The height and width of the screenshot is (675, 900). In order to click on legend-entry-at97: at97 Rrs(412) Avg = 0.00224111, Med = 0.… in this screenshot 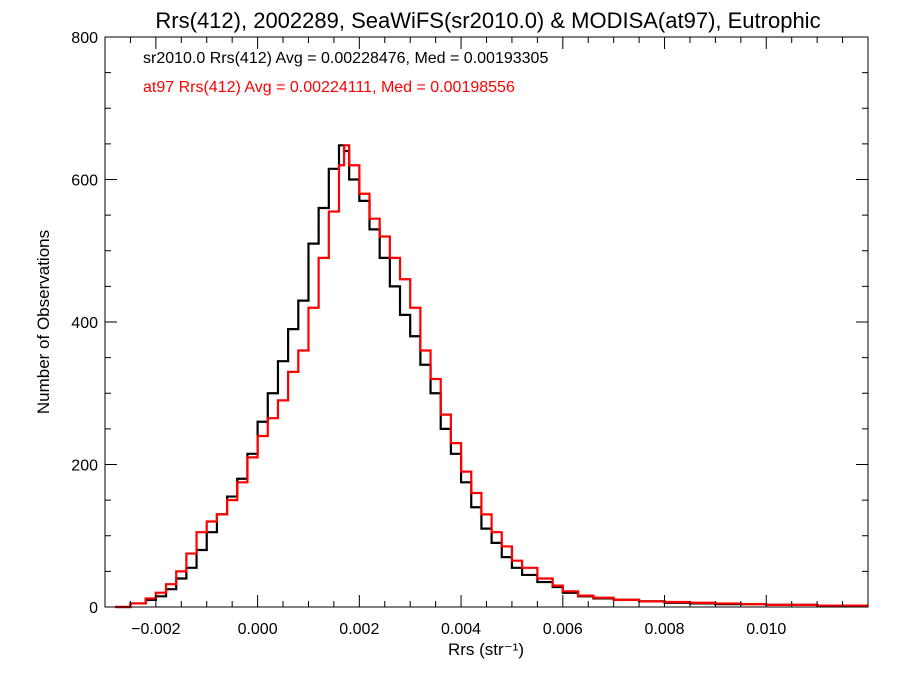, I will do `click(329, 87)`.